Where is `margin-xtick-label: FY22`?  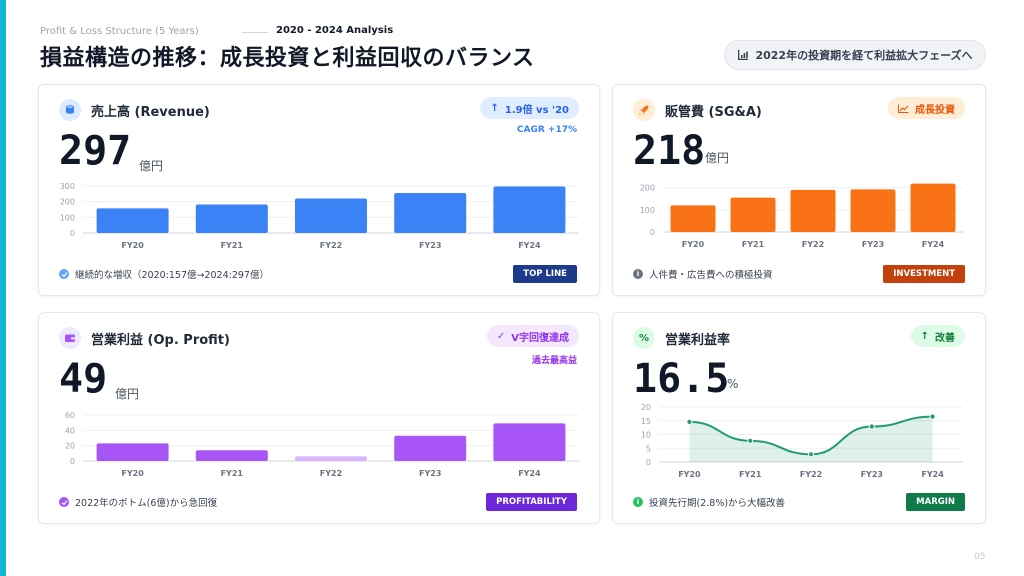
margin-xtick-label: FY22 is located at coordinates (811, 474).